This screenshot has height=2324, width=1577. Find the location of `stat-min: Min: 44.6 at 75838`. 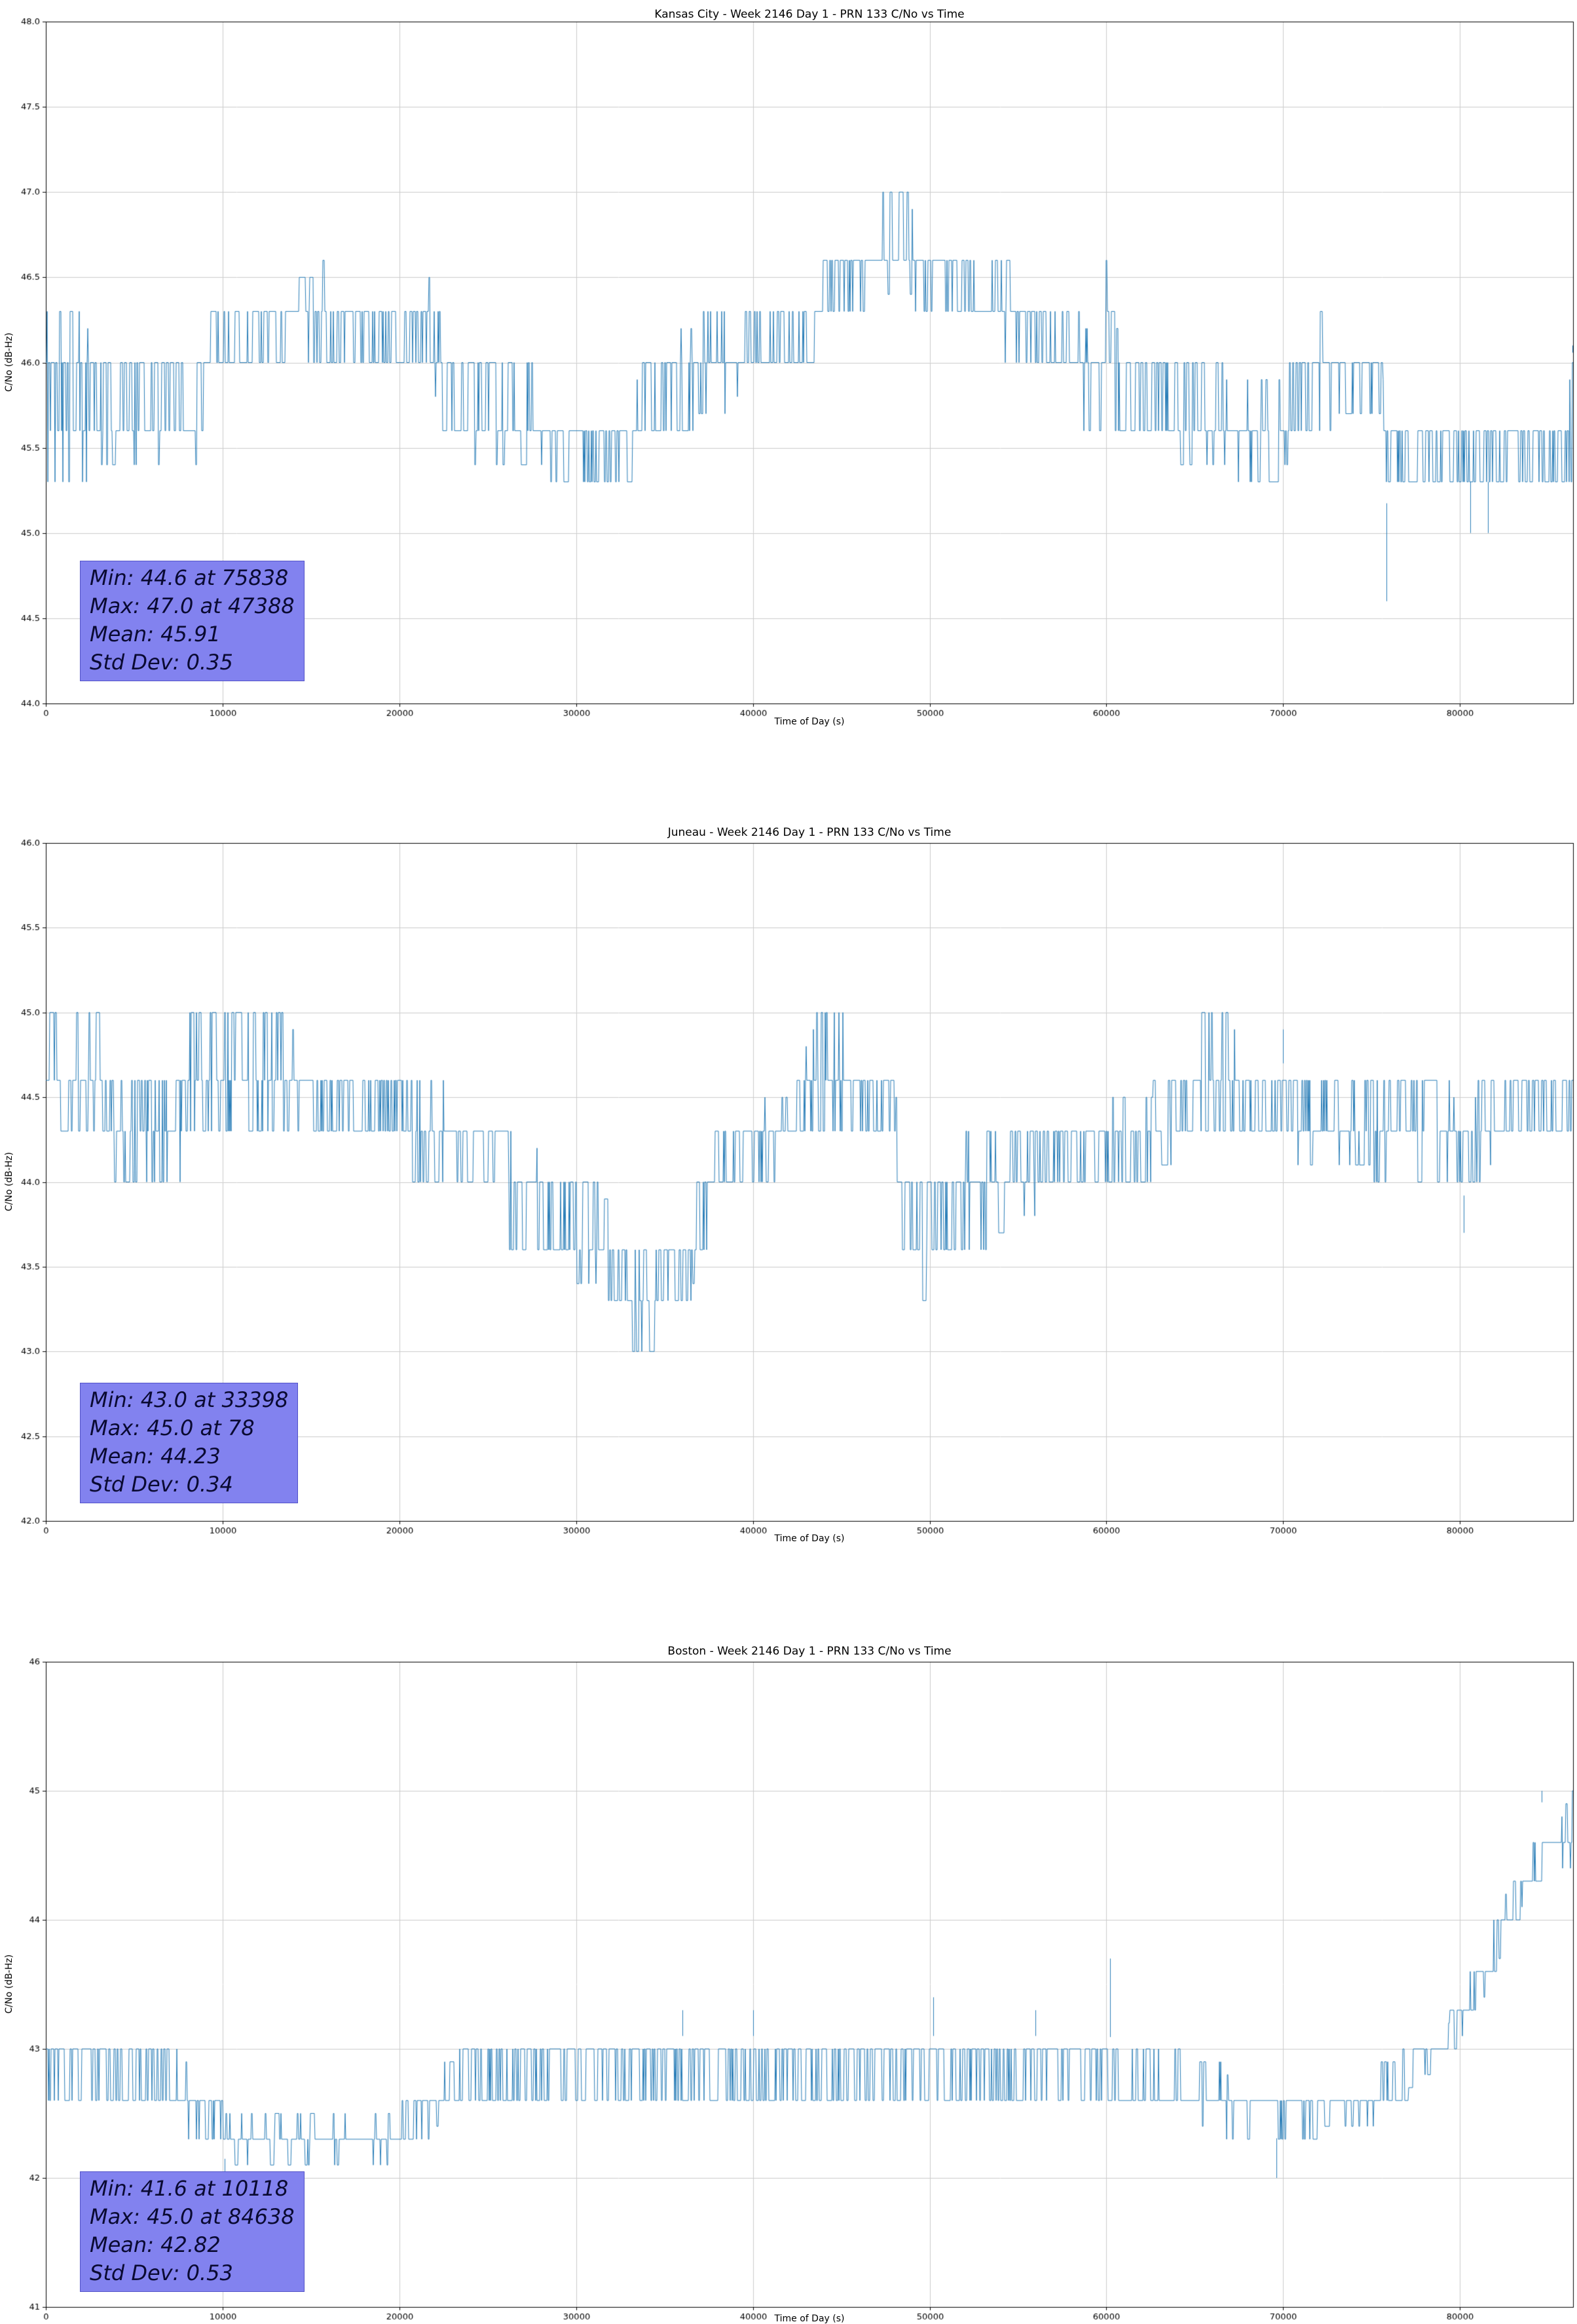

stat-min: Min: 44.6 at 75838 is located at coordinates (189, 577).